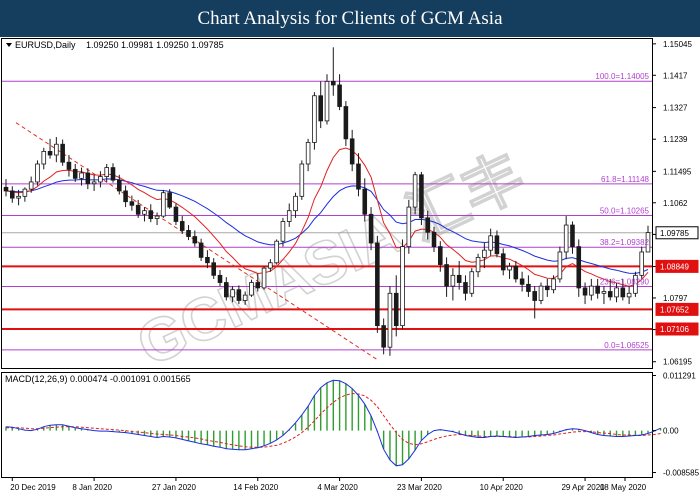 This screenshot has width=700, height=500. What do you see at coordinates (583, 487) in the screenshot?
I see `time-axis-label: 29 Apr 2020` at bounding box center [583, 487].